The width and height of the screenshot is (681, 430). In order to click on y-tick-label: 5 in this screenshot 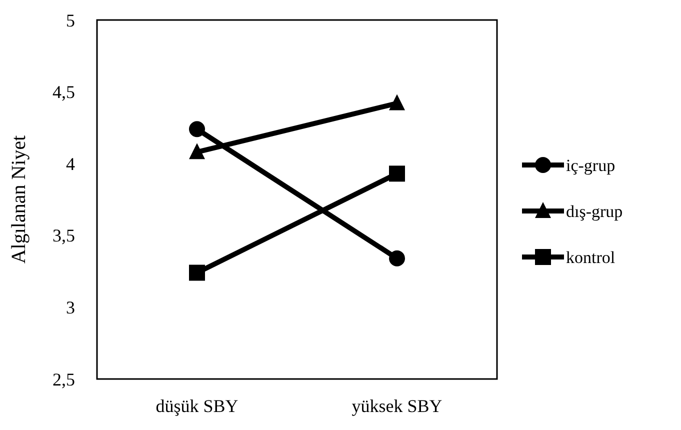, I will do `click(70, 20)`.